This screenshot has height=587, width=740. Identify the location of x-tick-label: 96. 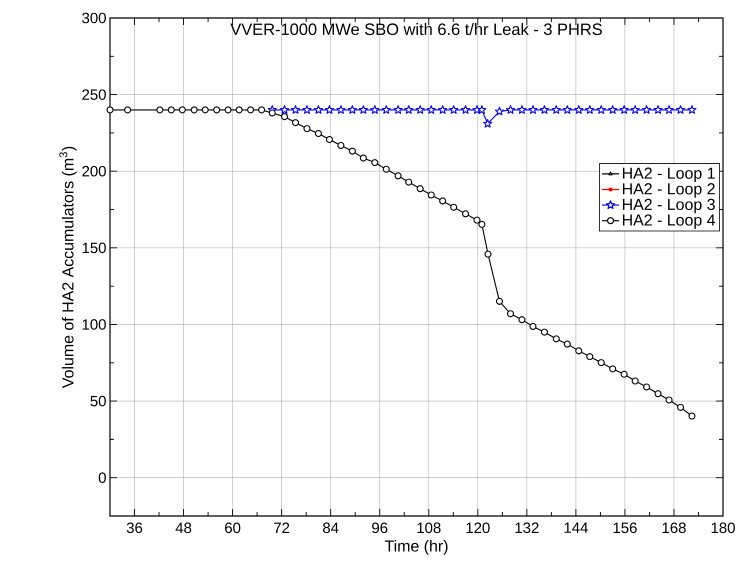
(380, 528).